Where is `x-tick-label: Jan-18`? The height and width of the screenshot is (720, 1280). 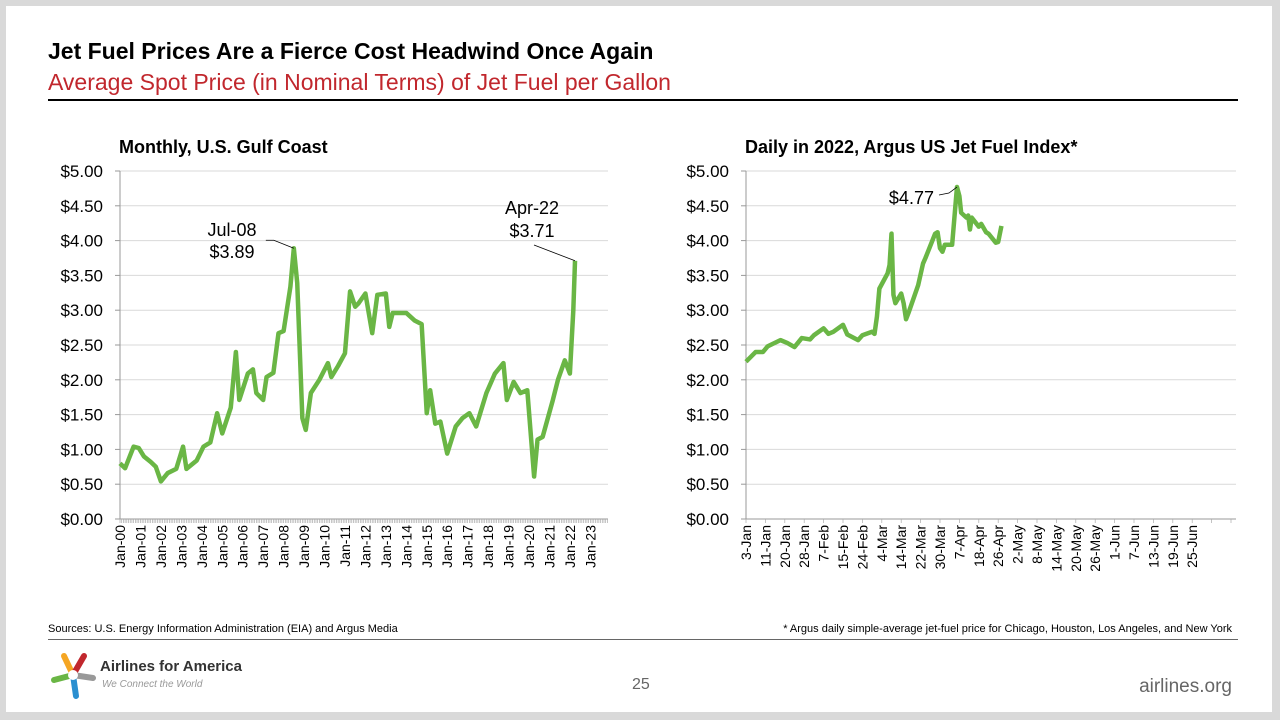
x-tick-label: Jan-18 is located at coordinates (488, 546).